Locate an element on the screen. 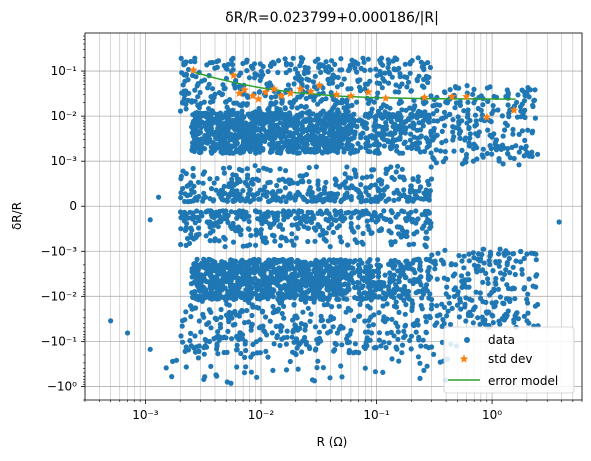  std-dev-point is located at coordinates (514, 109).